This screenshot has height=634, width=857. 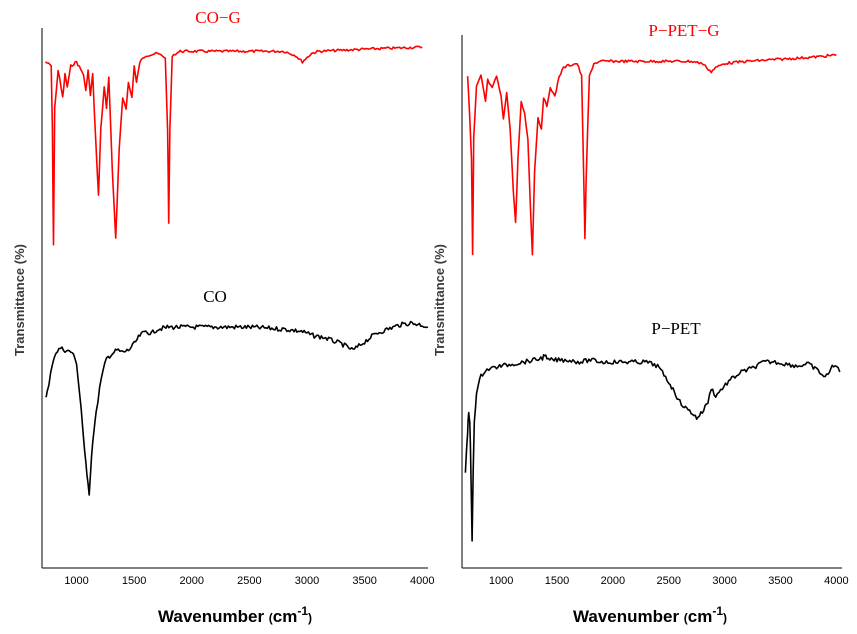 I want to click on series-label: CO, so click(x=215, y=296).